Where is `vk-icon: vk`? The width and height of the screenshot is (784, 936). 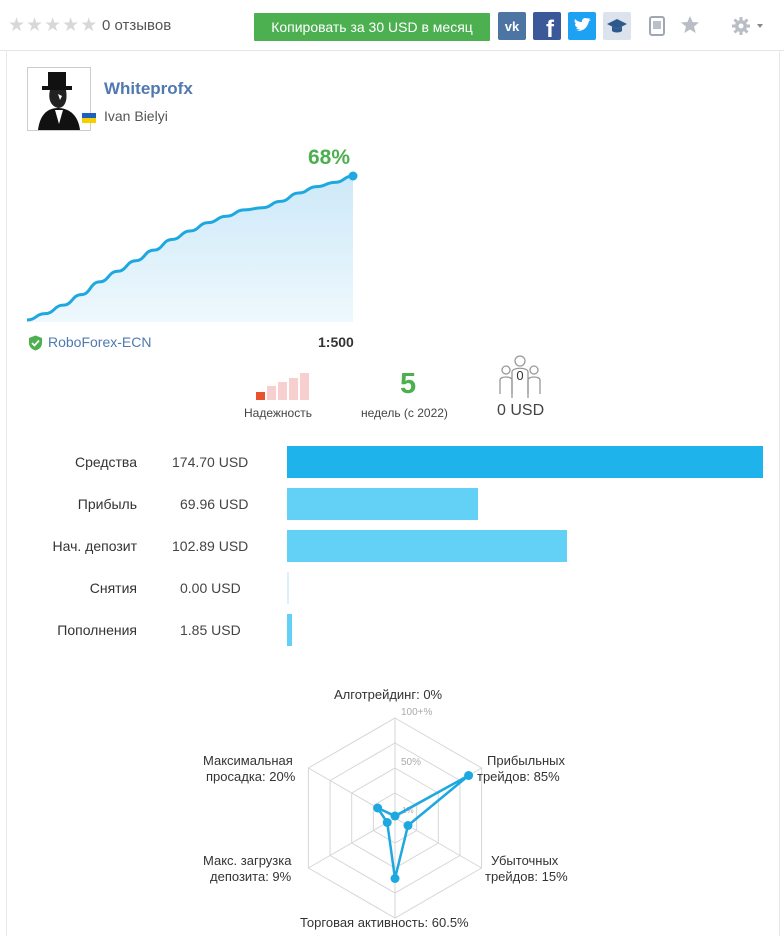 vk-icon: vk is located at coordinates (512, 26).